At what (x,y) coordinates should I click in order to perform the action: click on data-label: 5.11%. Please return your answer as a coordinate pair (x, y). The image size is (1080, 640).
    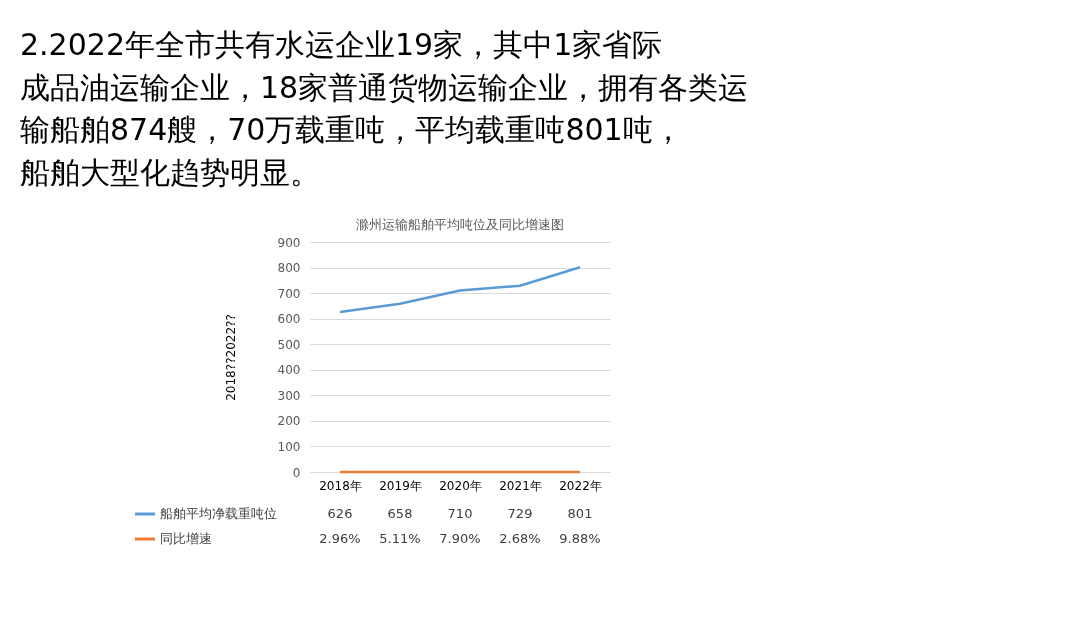
    Looking at the image, I should click on (400, 538).